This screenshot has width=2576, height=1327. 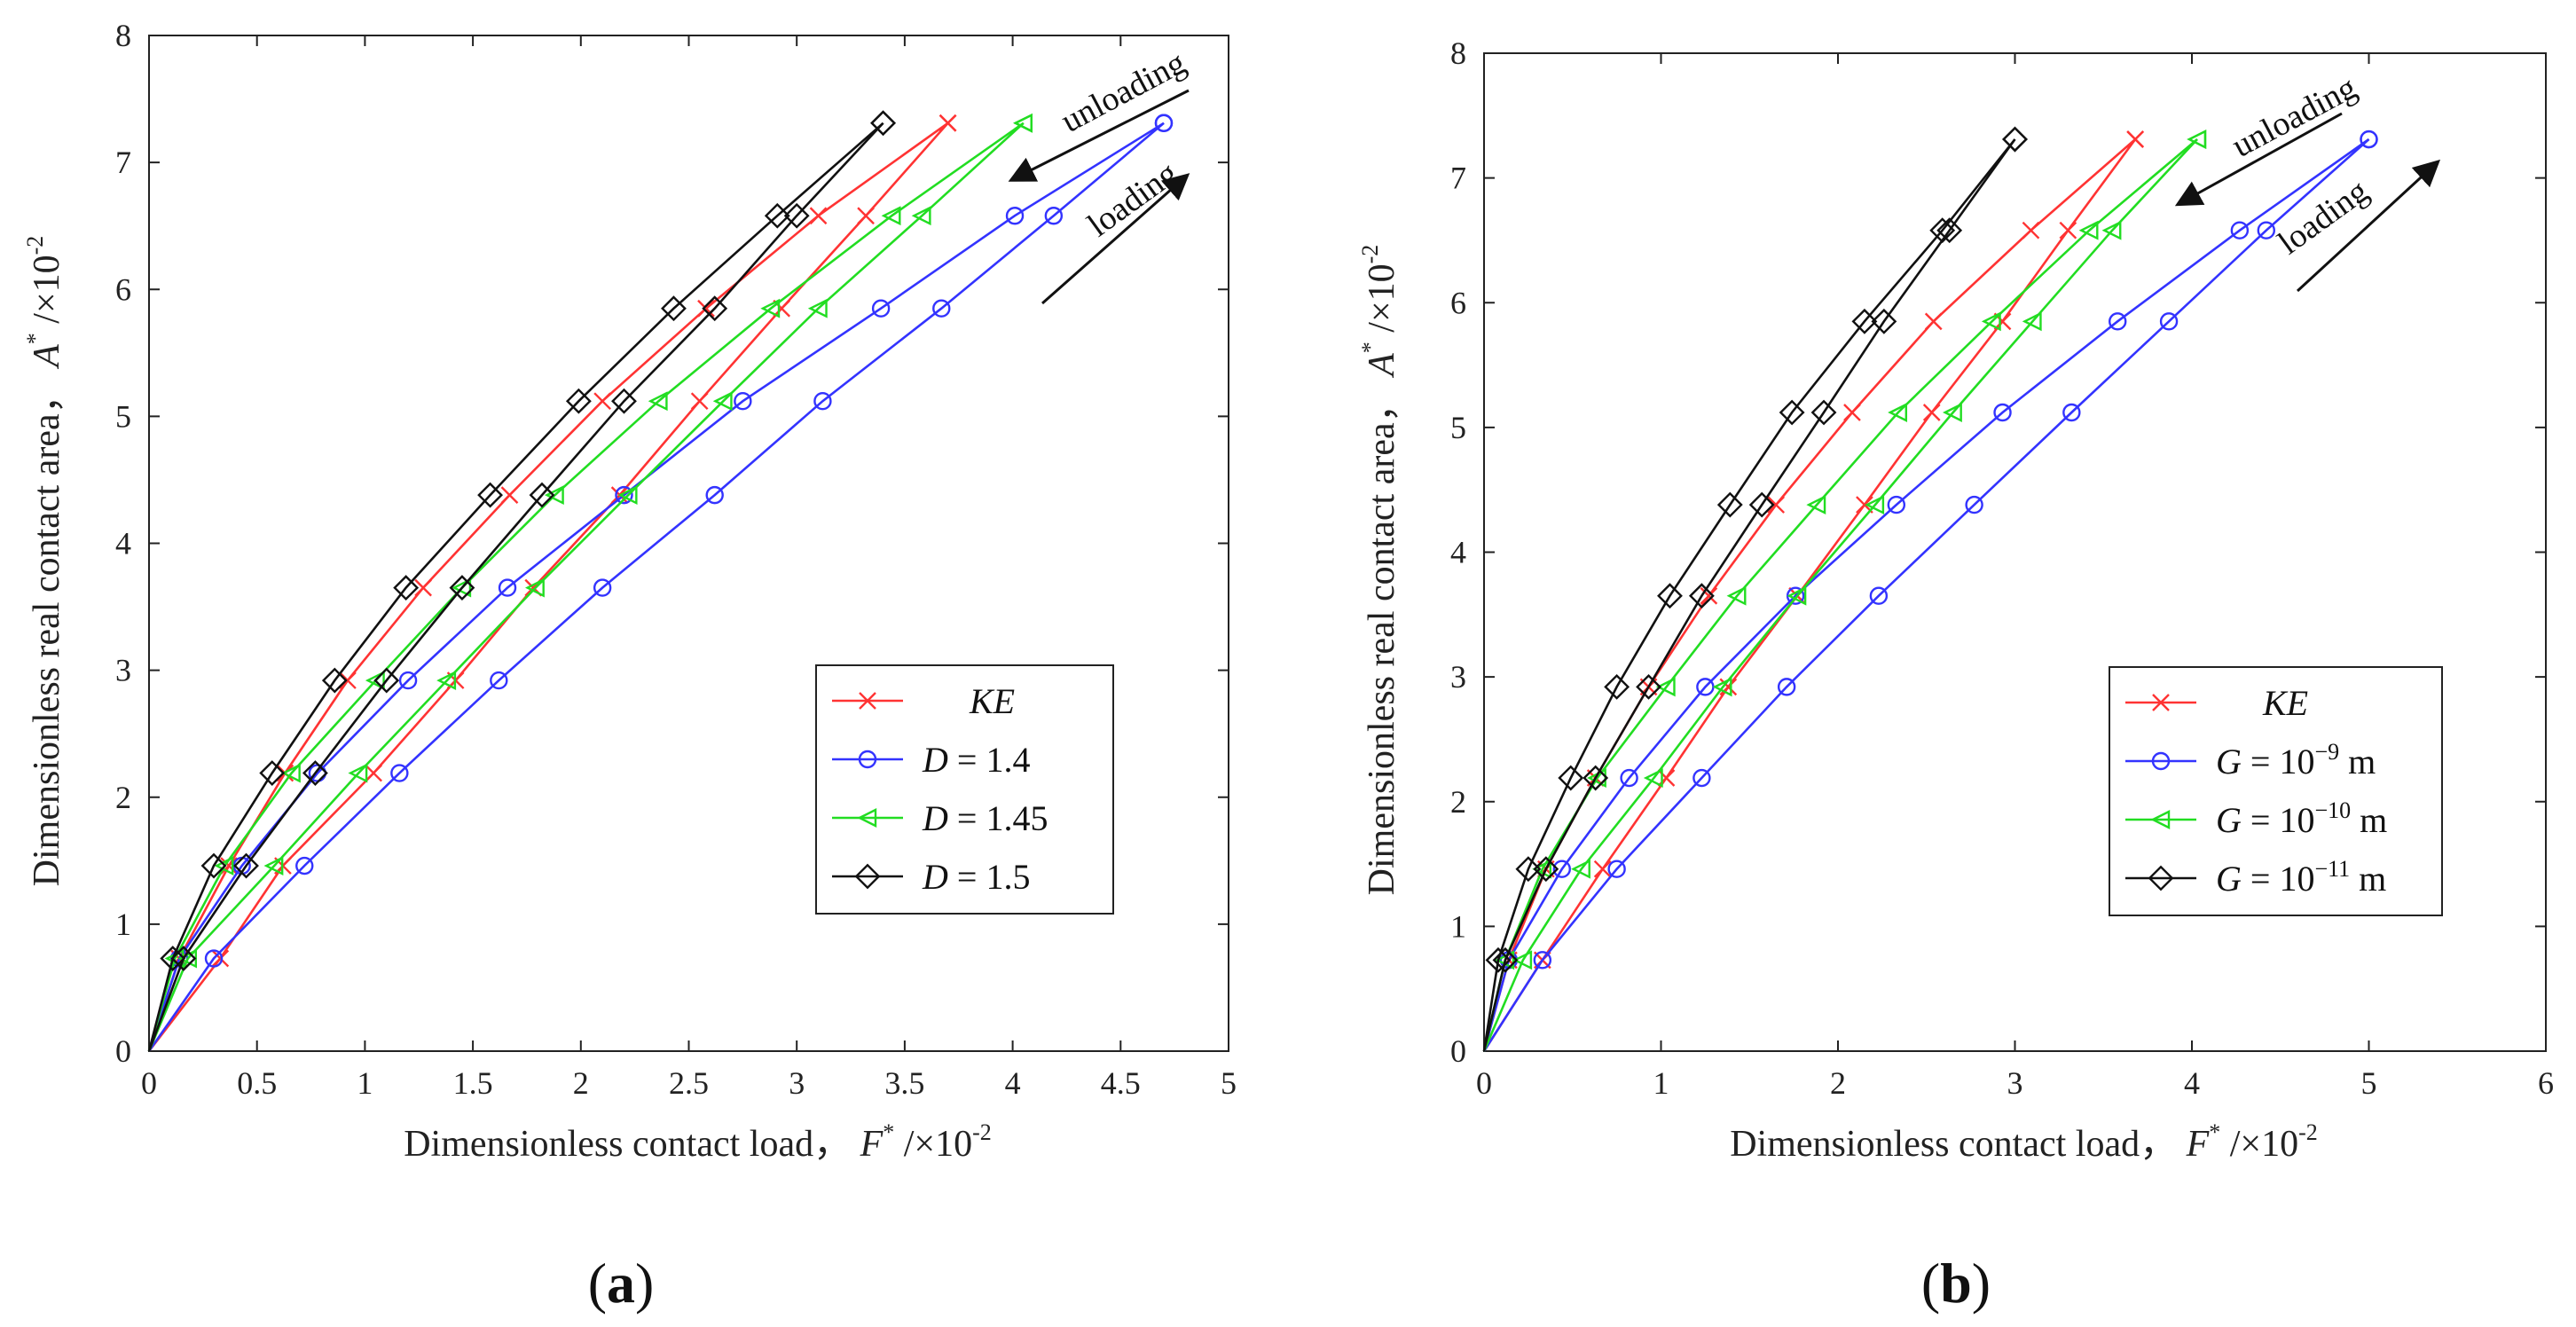 What do you see at coordinates (2015, 1083) in the screenshot?
I see `x-tick-label: 3` at bounding box center [2015, 1083].